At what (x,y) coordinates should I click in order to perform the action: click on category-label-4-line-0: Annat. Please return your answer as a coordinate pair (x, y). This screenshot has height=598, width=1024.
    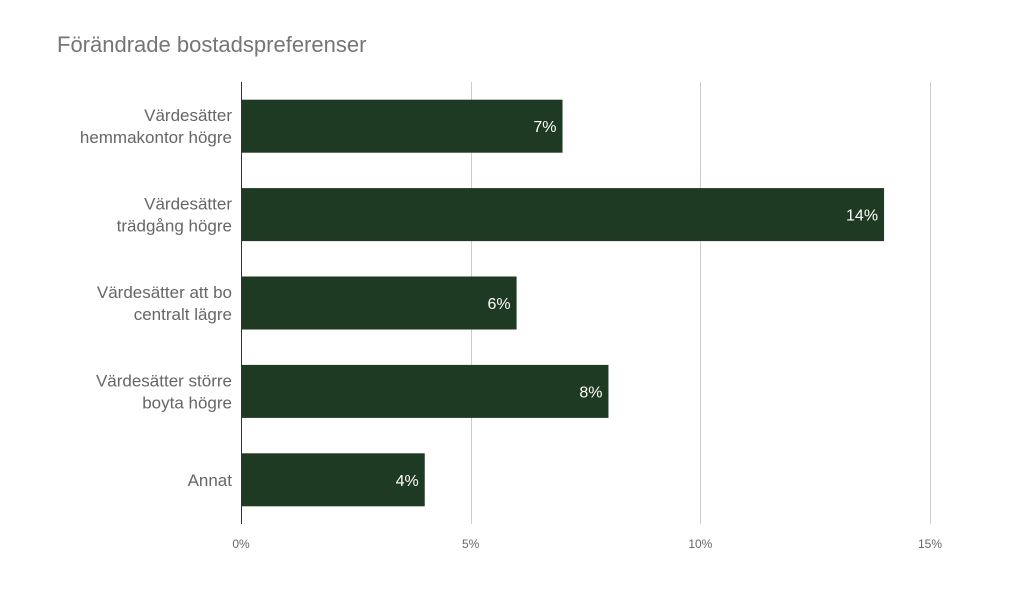
    Looking at the image, I should click on (210, 480).